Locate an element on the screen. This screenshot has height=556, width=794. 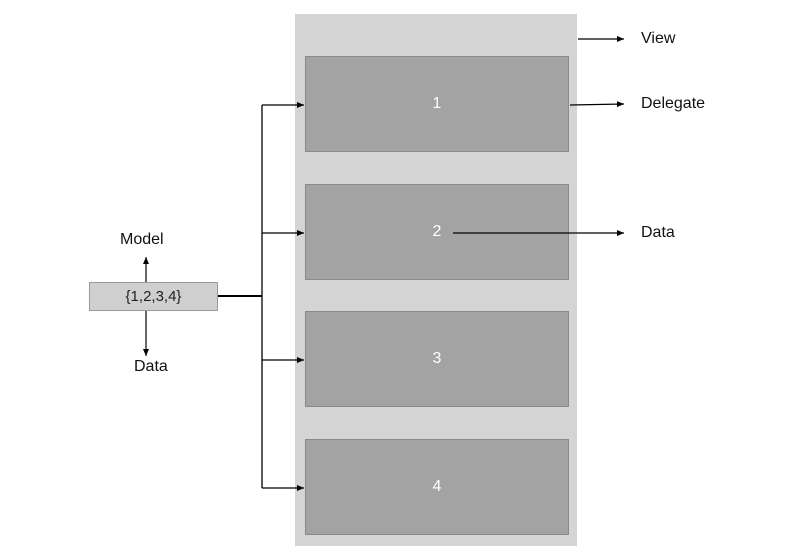
delegate-label-2: 2 is located at coordinates (437, 231).